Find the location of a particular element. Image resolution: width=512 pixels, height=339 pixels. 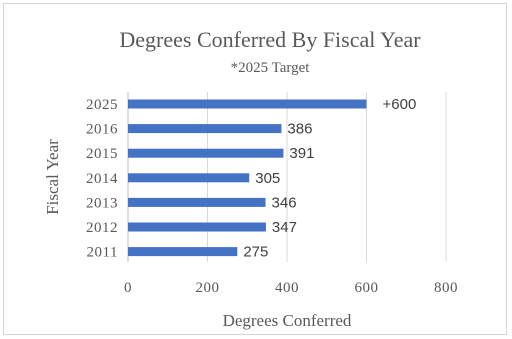

data-label-2012: 347 is located at coordinates (284, 227).